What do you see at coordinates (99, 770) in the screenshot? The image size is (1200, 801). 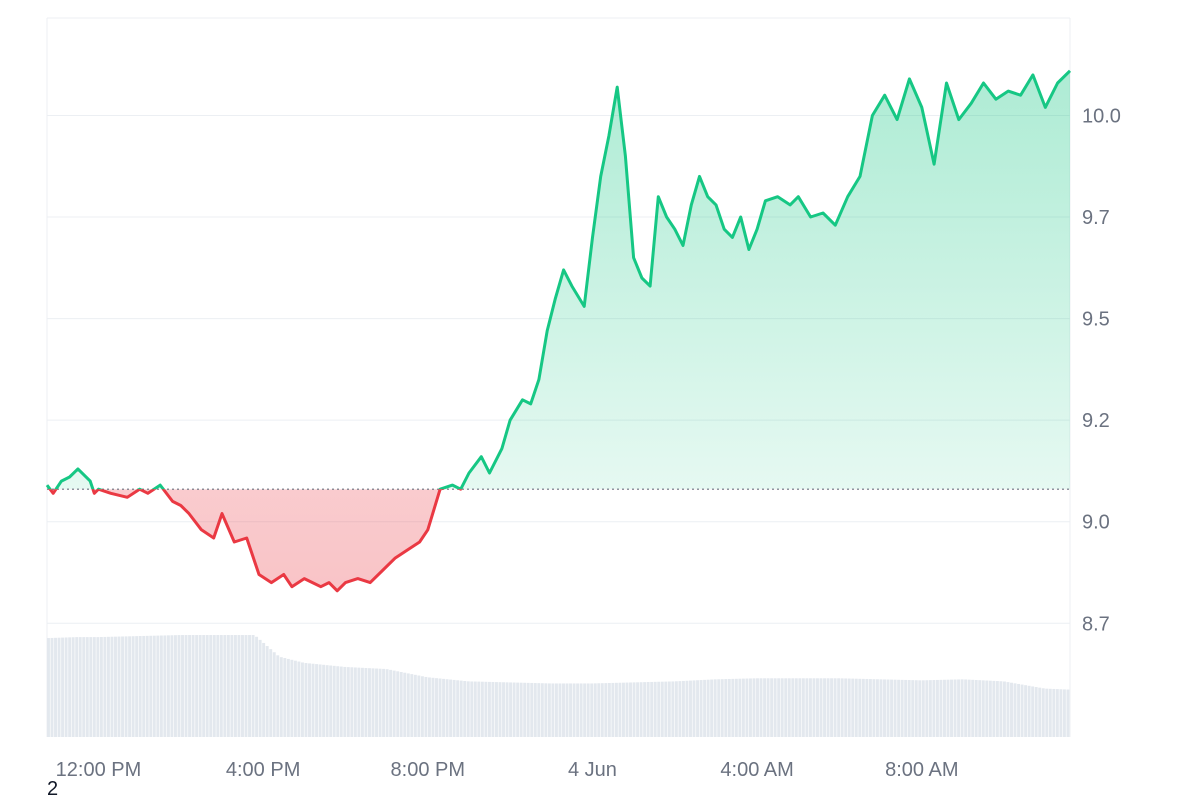 I see `x-tick-label: 12:00 PM` at bounding box center [99, 770].